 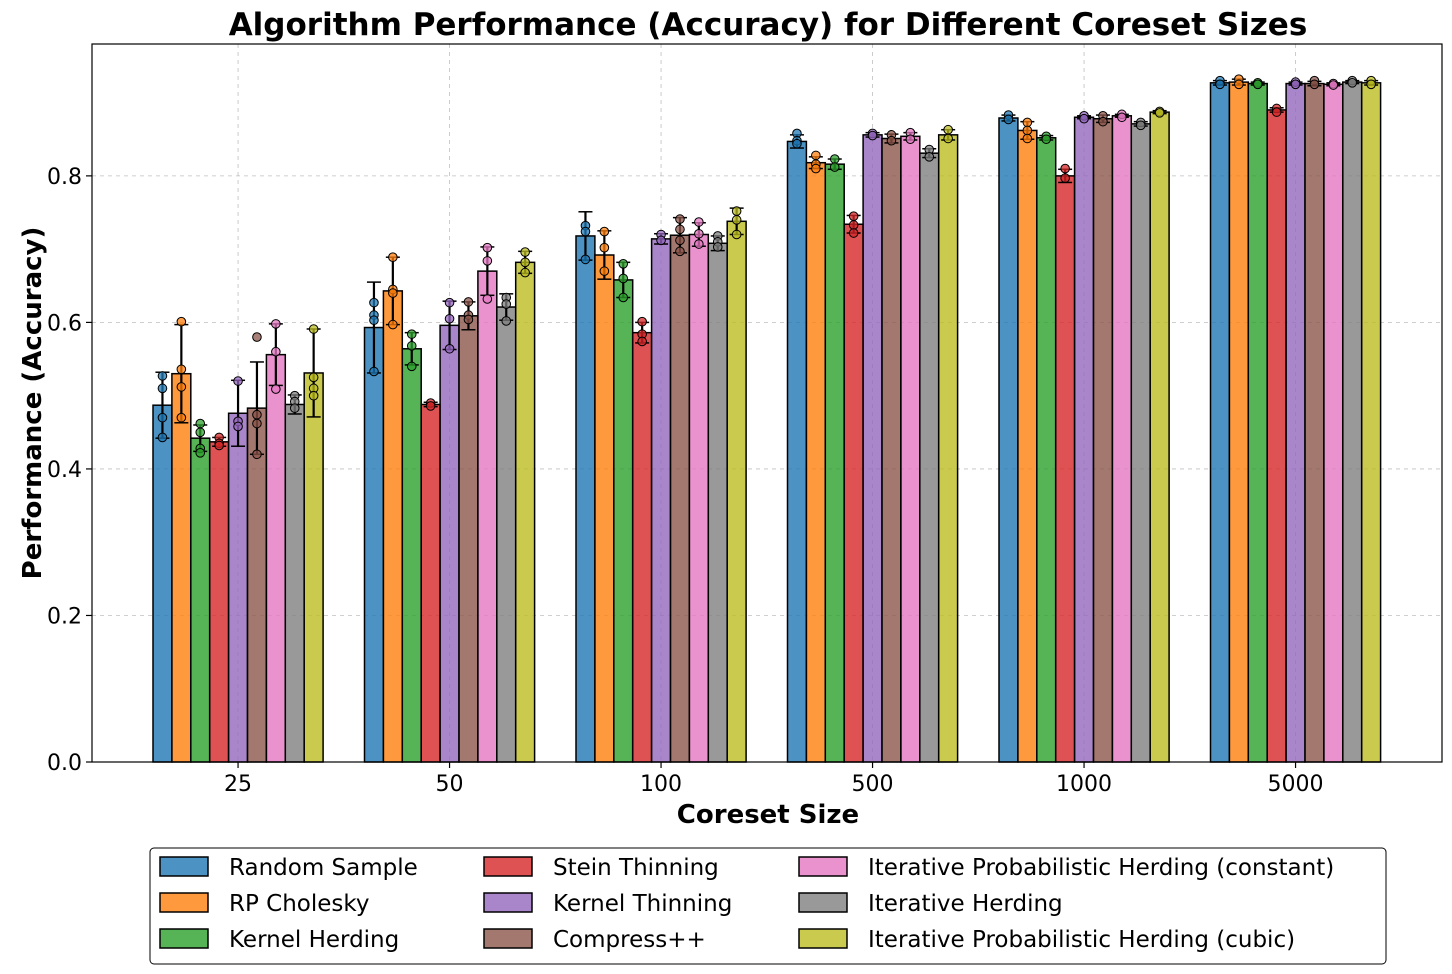 What do you see at coordinates (64, 470) in the screenshot?
I see `y-tick-label: 0.4` at bounding box center [64, 470].